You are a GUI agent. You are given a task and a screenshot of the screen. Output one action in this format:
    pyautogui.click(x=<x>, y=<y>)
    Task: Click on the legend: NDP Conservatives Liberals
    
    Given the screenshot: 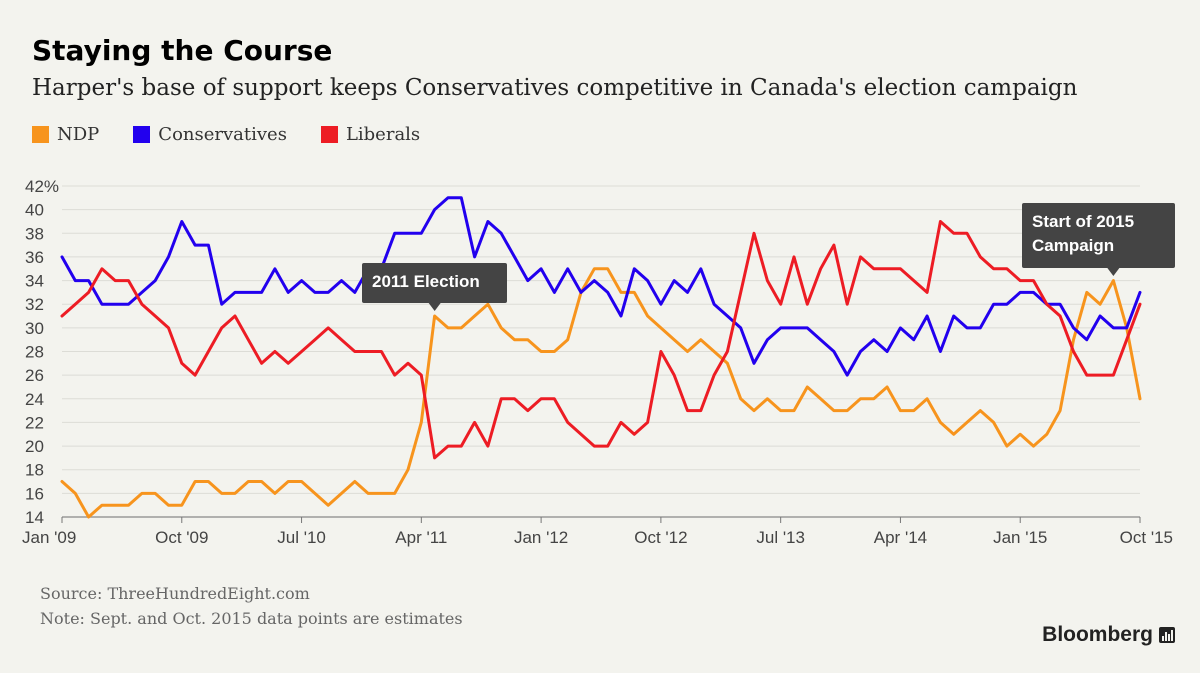 What is the action you would take?
    pyautogui.click(x=226, y=134)
    